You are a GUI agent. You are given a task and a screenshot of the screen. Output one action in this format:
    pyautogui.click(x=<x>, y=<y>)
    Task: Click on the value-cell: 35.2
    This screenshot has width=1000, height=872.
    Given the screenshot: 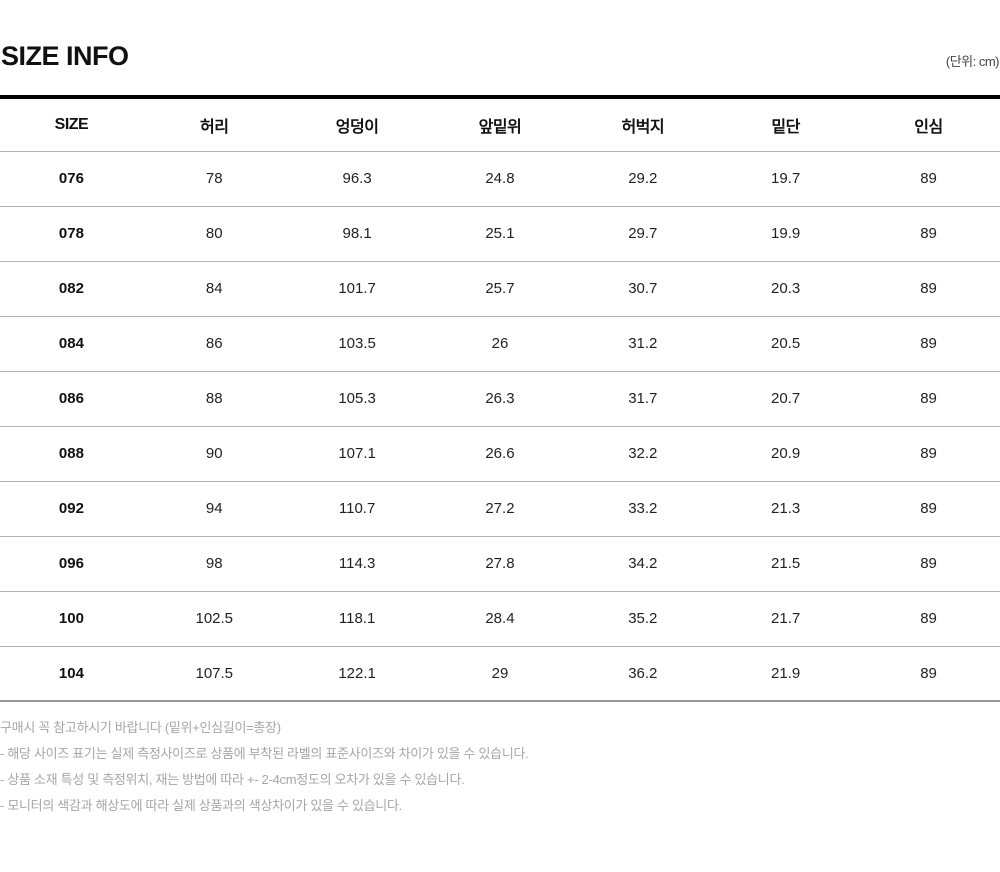 What is the action you would take?
    pyautogui.click(x=643, y=619)
    